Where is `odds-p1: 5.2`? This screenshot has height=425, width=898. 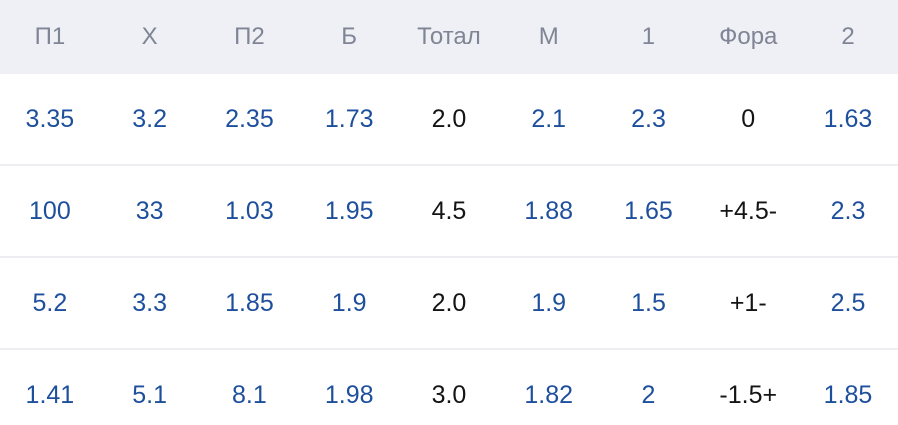 odds-p1: 5.2 is located at coordinates (50, 302).